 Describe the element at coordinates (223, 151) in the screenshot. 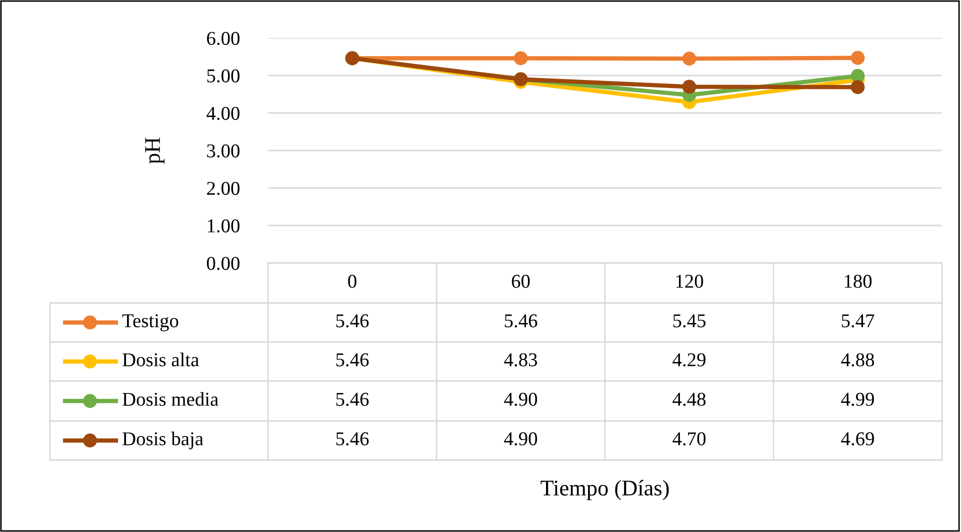

I see `y-tick-label: 3.00` at that location.